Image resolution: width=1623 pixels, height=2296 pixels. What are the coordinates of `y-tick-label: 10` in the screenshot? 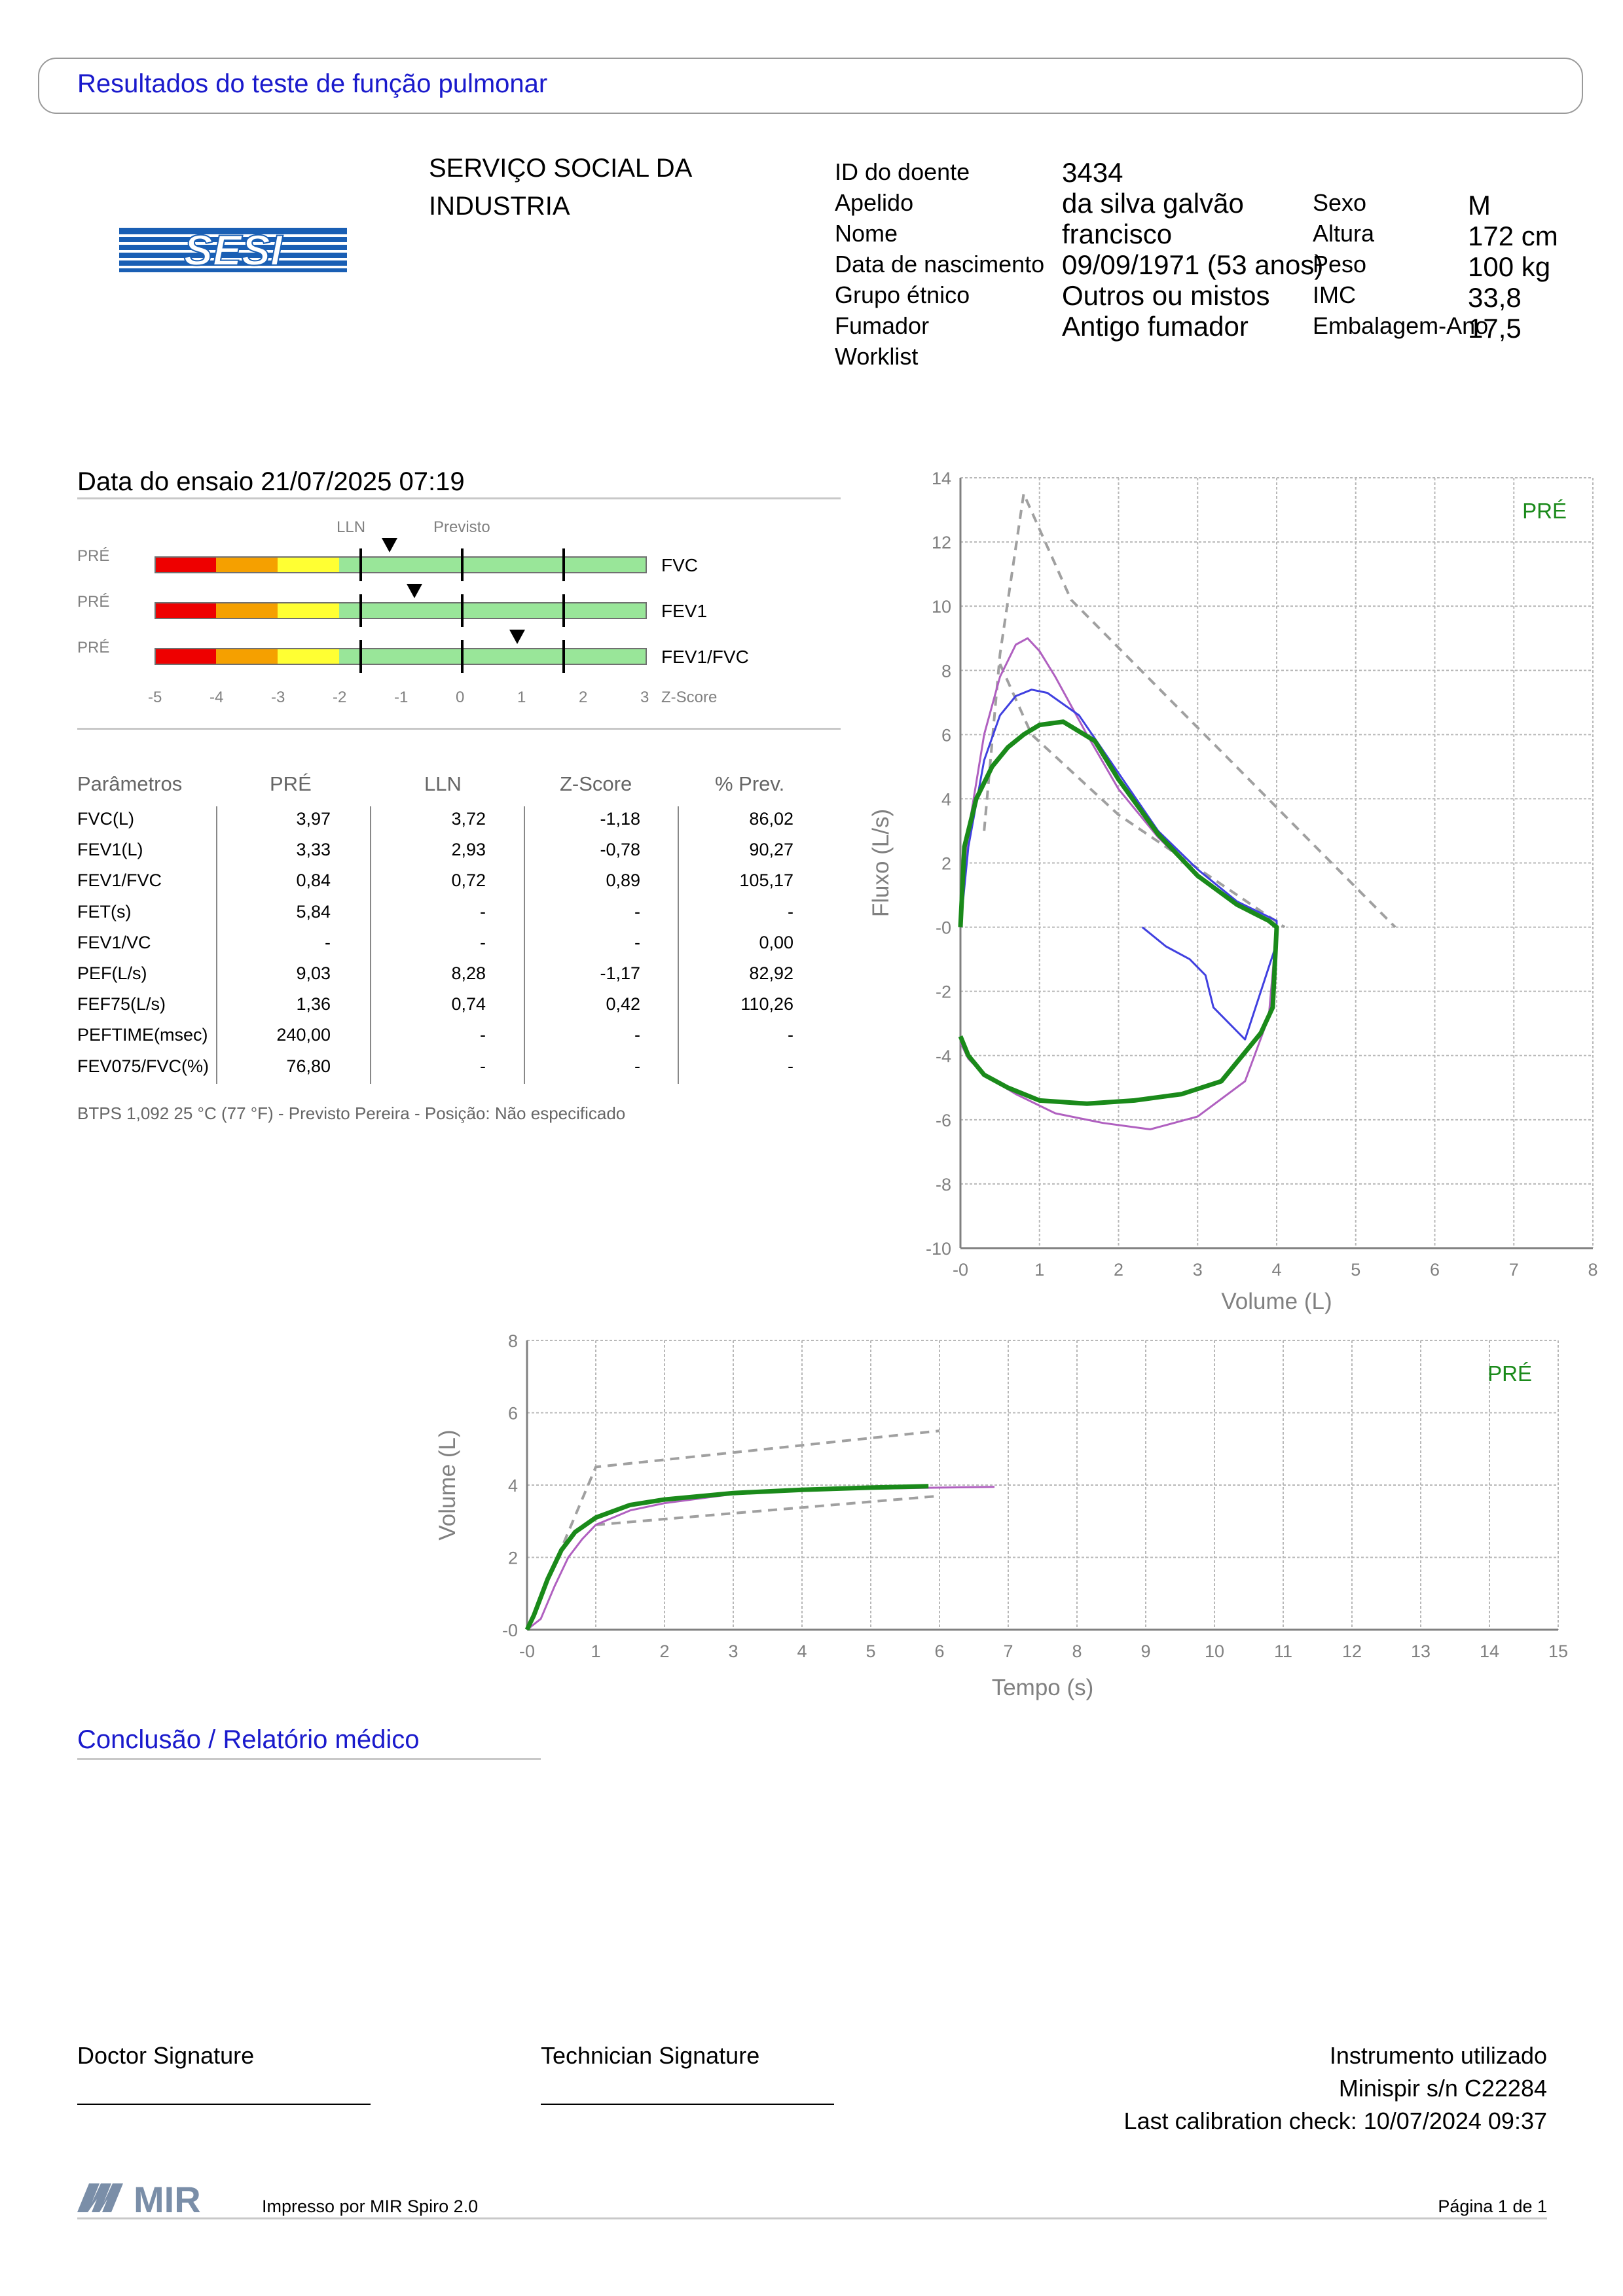 It's located at (941, 607).